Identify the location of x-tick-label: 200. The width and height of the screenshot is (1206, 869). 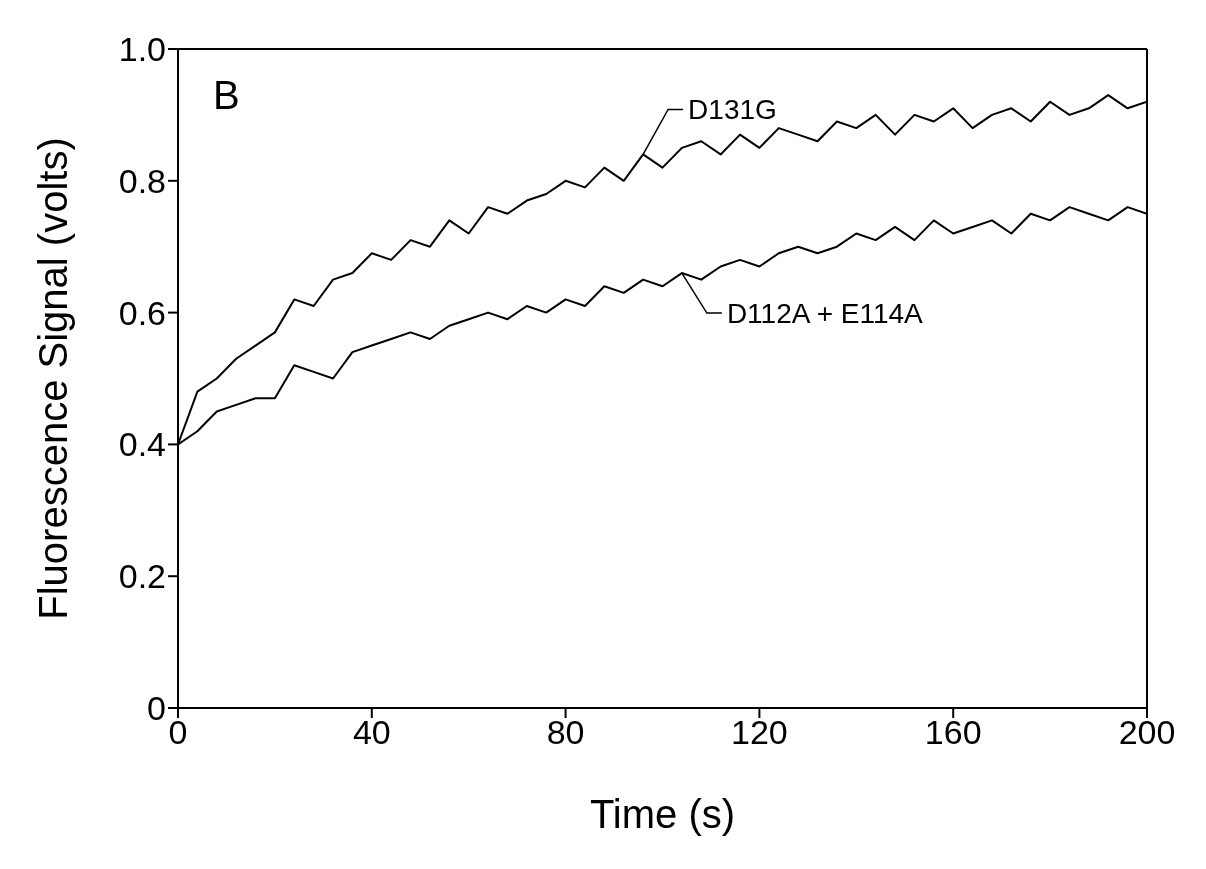
(1147, 732).